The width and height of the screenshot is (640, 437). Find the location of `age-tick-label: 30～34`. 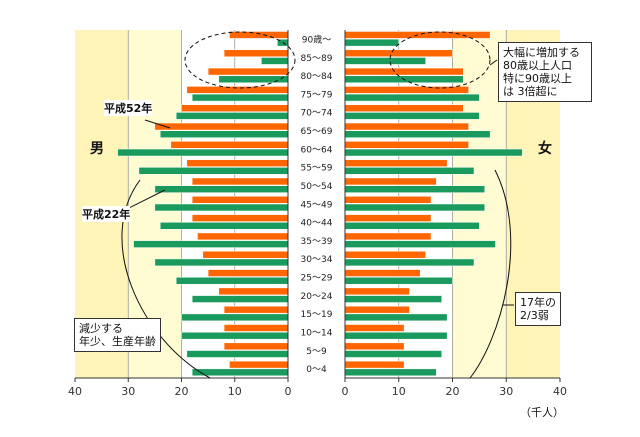

age-tick-label: 30～34 is located at coordinates (317, 260).